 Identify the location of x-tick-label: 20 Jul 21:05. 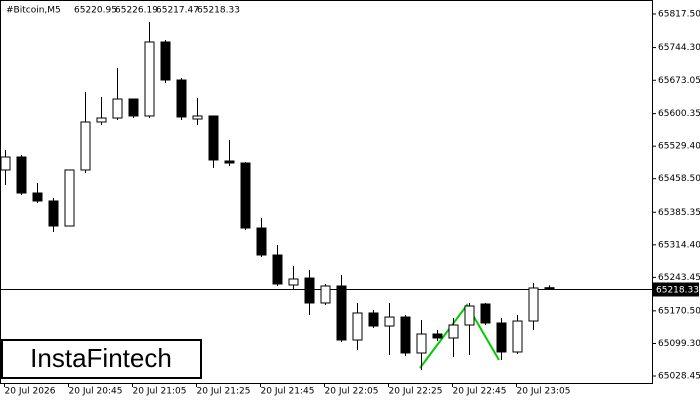
(160, 392).